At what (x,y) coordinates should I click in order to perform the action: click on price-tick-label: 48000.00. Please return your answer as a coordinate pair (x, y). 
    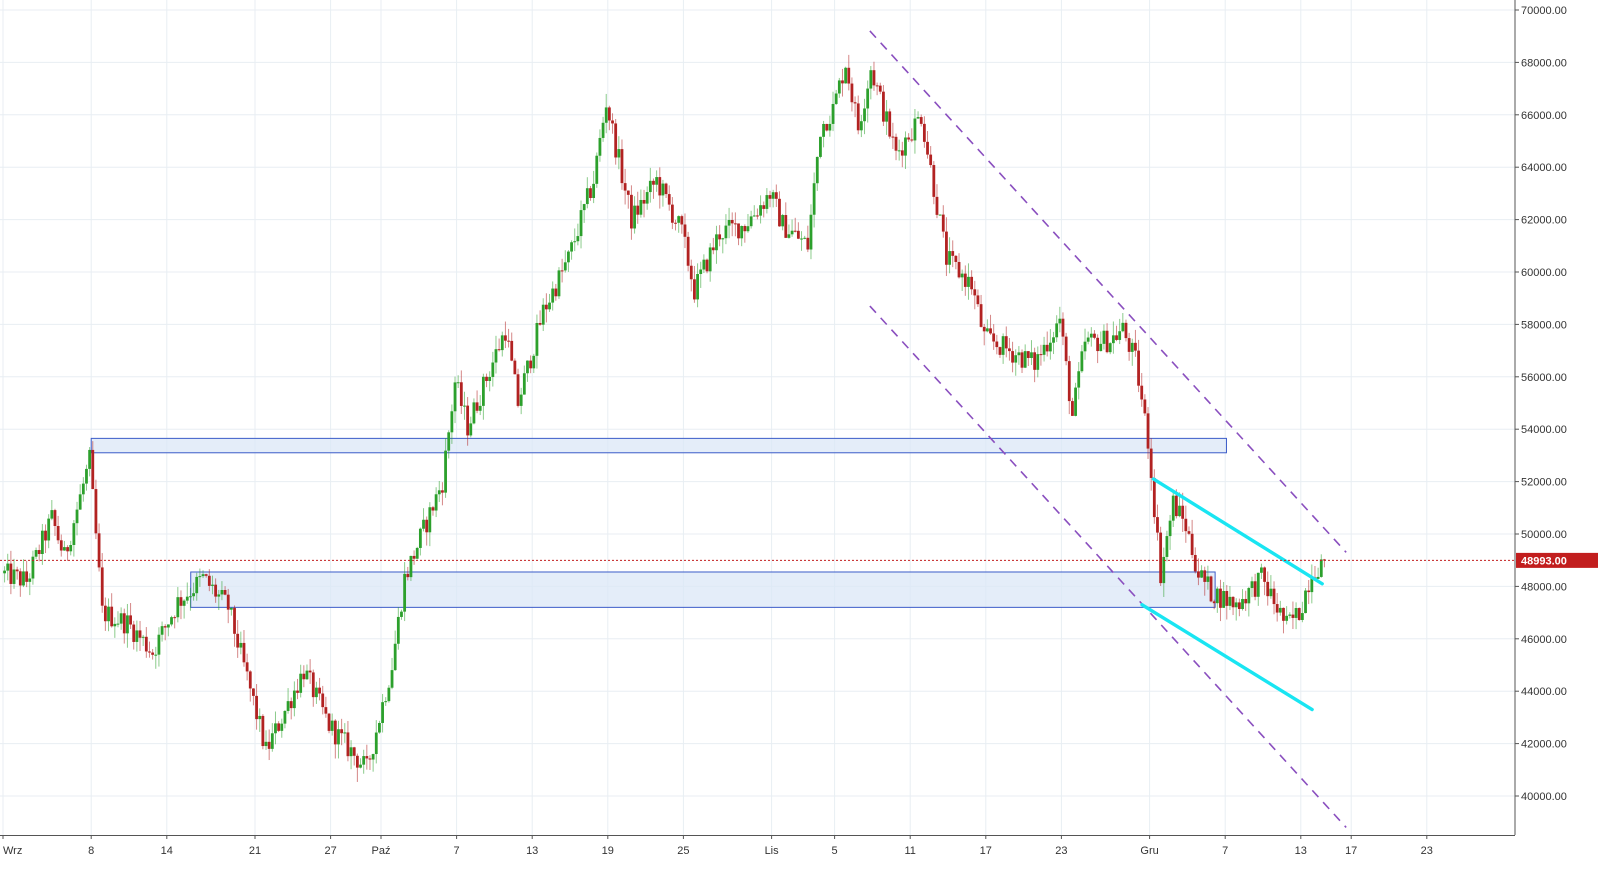
    Looking at the image, I should click on (1544, 587).